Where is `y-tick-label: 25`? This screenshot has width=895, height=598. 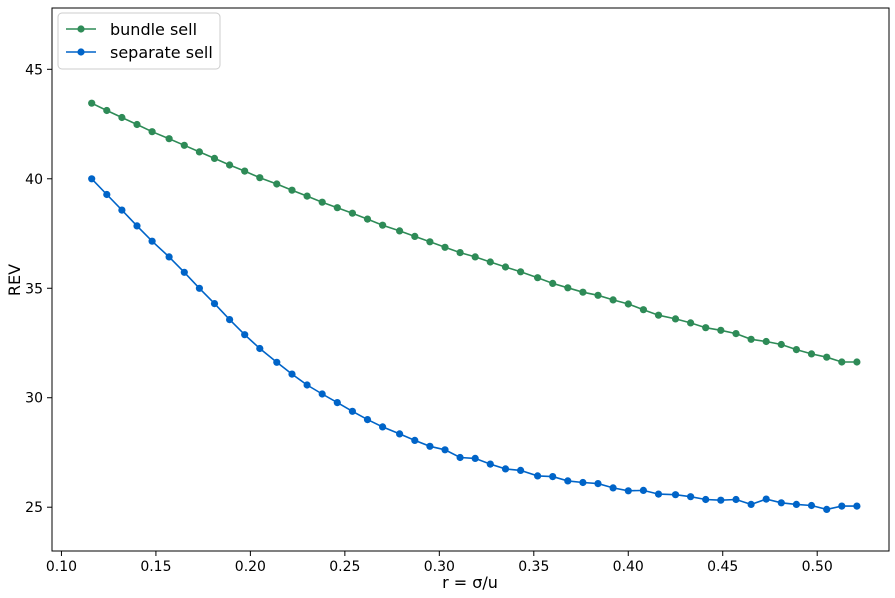 y-tick-label: 25 is located at coordinates (34, 508).